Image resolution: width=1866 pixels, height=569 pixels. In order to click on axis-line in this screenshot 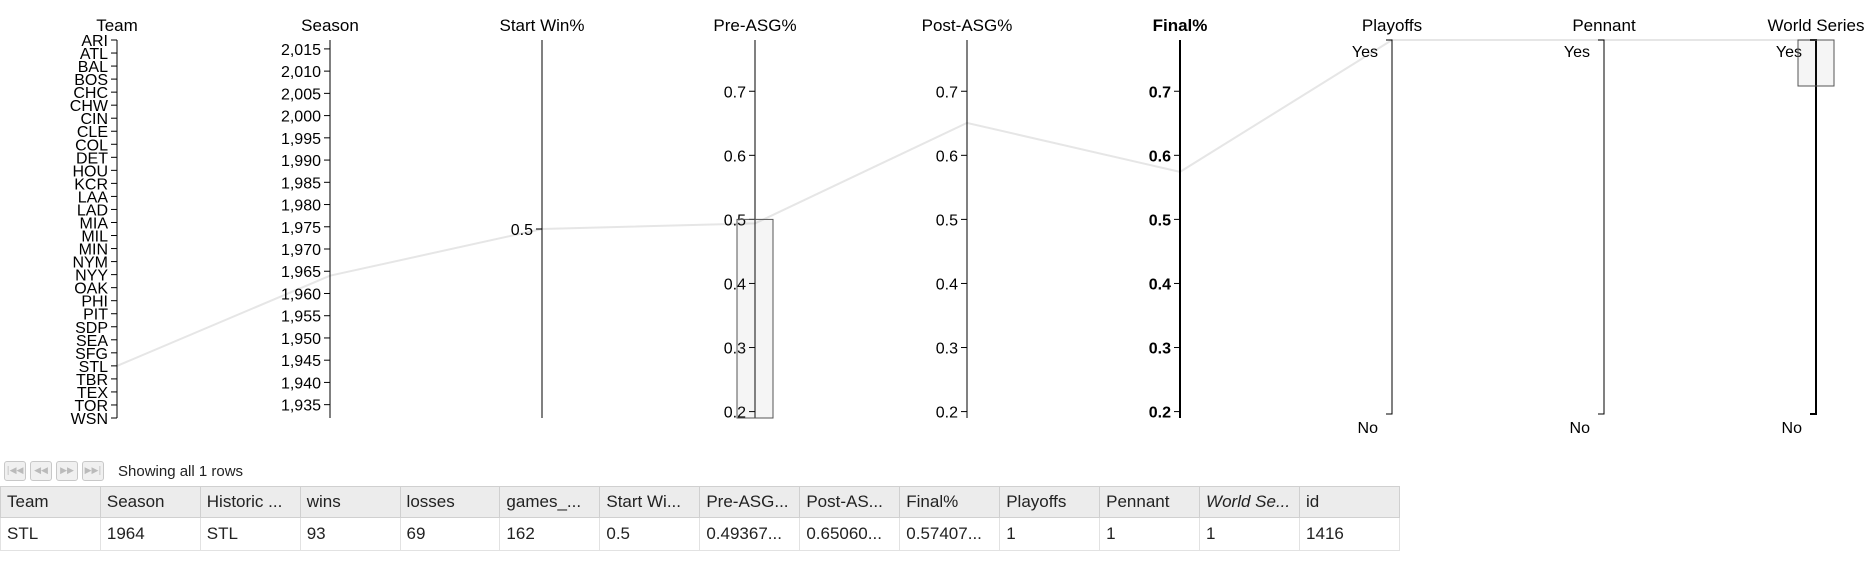, I will do `click(1389, 227)`.